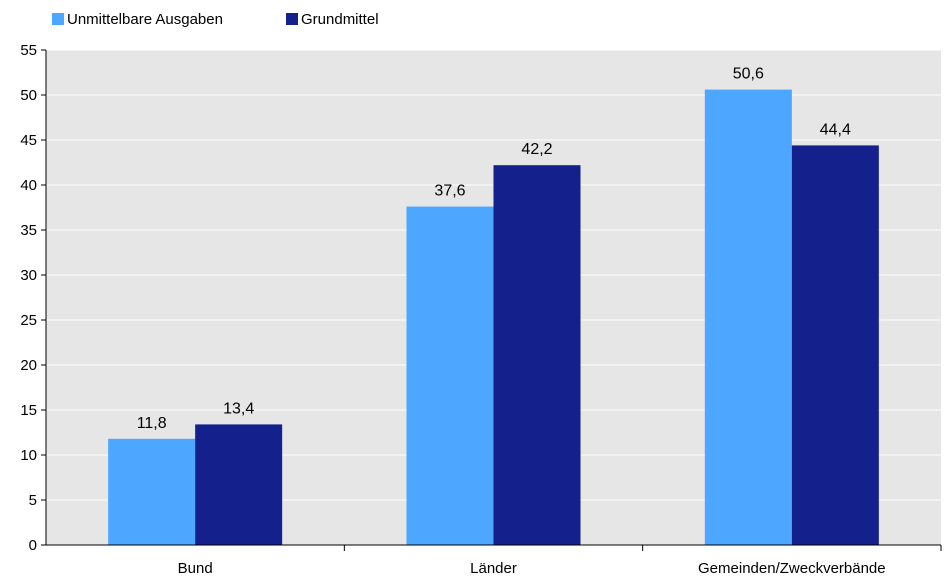 The image size is (948, 581). Describe the element at coordinates (33, 545) in the screenshot. I see `y-tick-label: 0` at that location.